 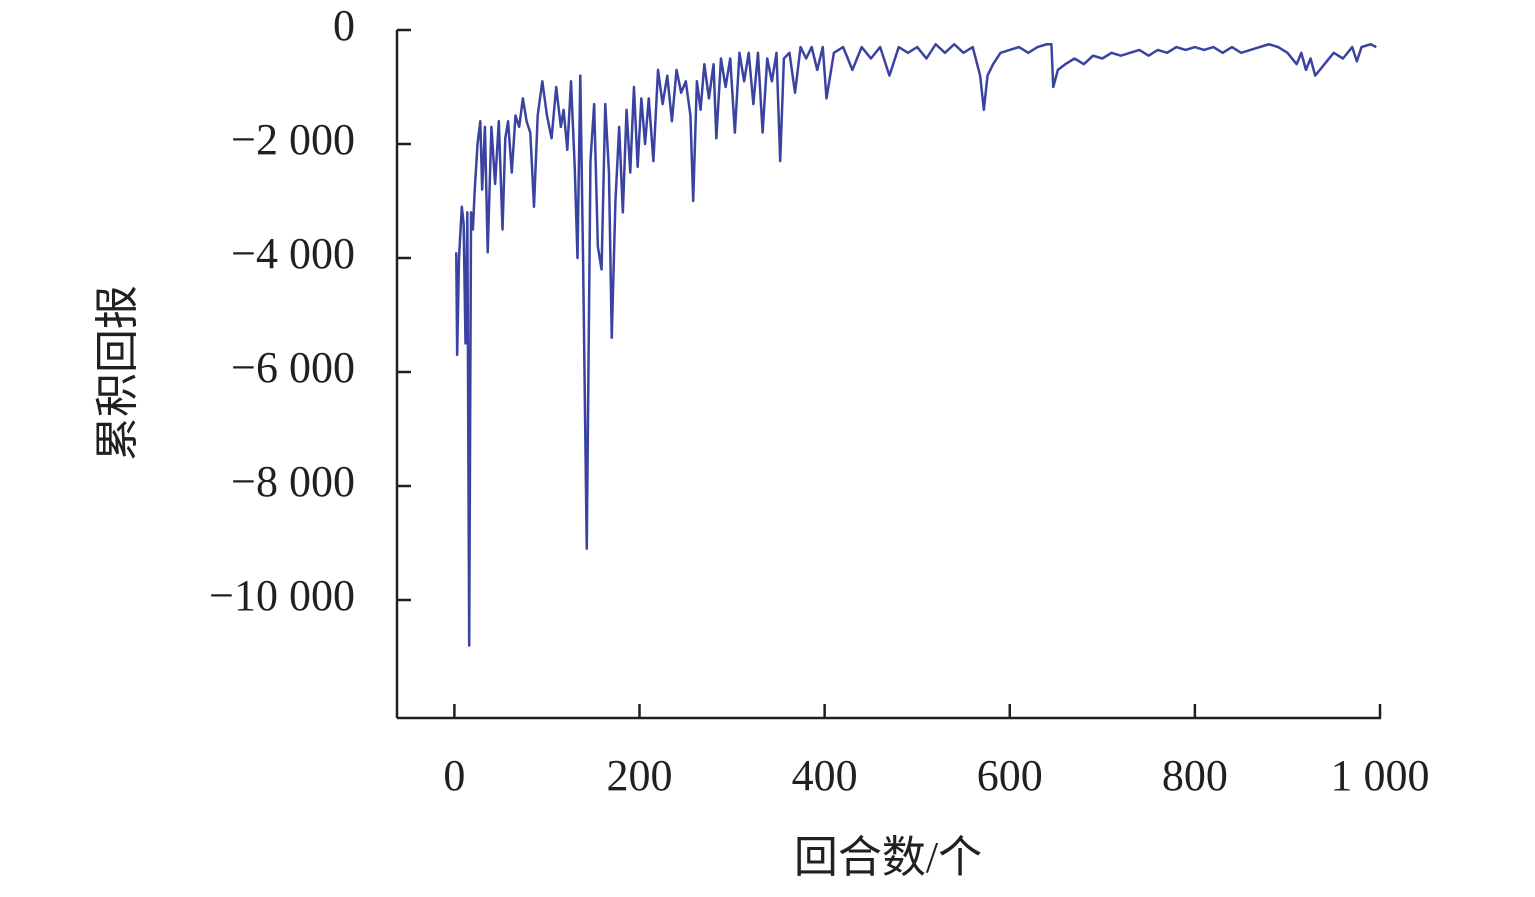 I want to click on x-tick-label: 600, so click(x=1010, y=775).